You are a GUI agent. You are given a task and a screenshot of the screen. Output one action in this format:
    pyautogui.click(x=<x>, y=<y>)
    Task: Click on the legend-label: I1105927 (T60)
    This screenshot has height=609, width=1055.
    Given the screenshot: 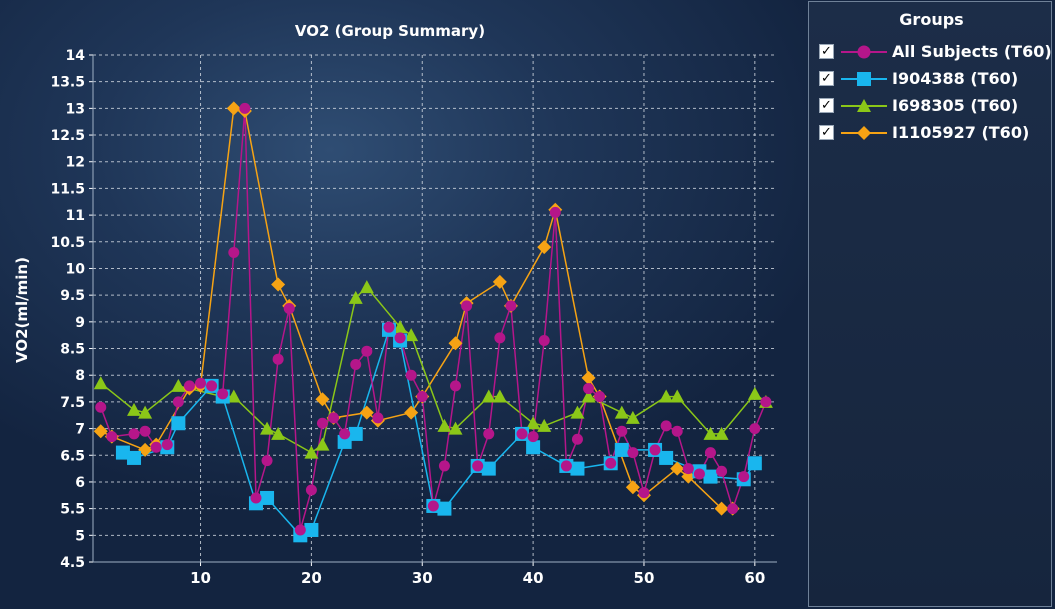 What is the action you would take?
    pyautogui.click(x=961, y=132)
    